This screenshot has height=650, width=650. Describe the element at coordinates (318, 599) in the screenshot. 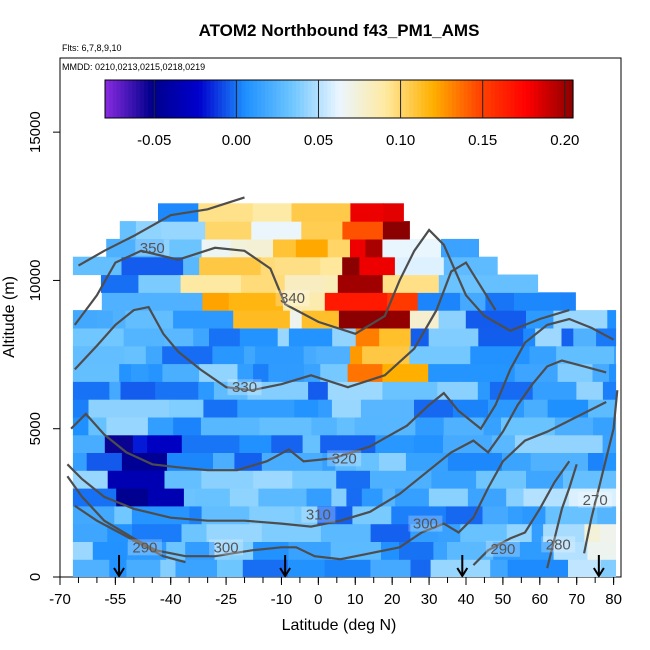

I see `x-tick-label: 0` at that location.